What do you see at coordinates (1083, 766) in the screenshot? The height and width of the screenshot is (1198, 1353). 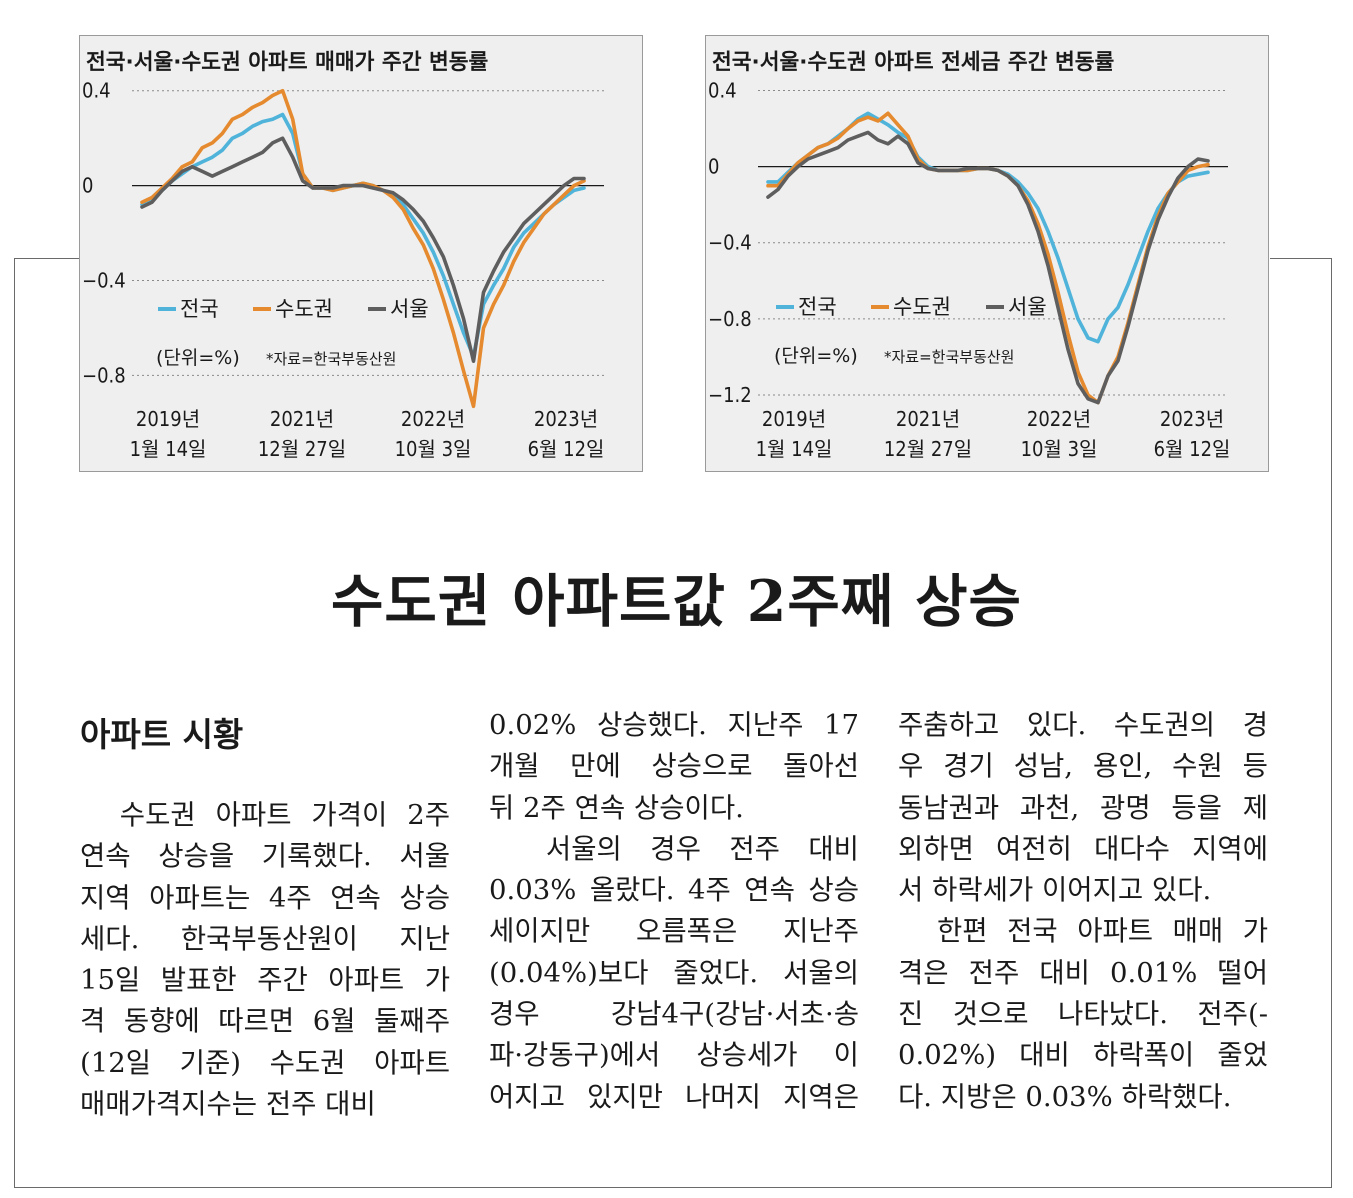 I see `text-line: 우 경기 성남, 용인, 수원 등` at bounding box center [1083, 766].